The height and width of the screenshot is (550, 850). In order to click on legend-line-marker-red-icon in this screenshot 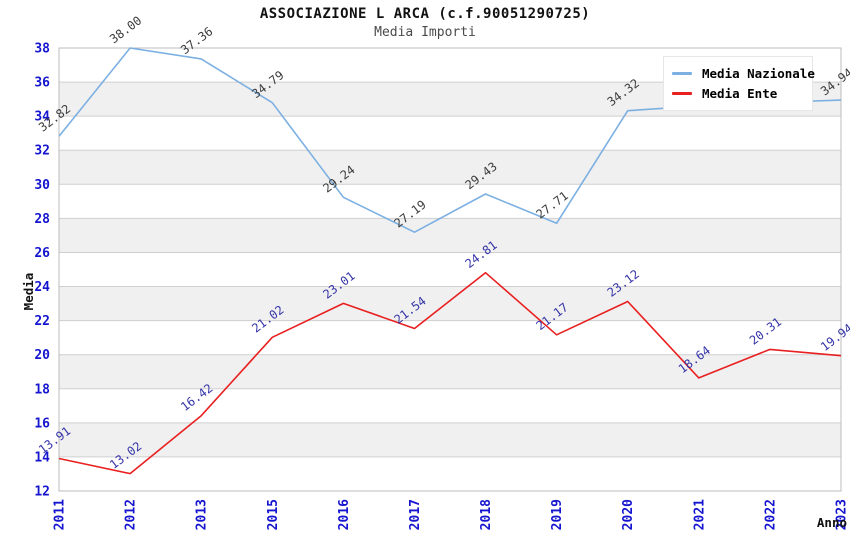, I will do `click(682, 93)`.